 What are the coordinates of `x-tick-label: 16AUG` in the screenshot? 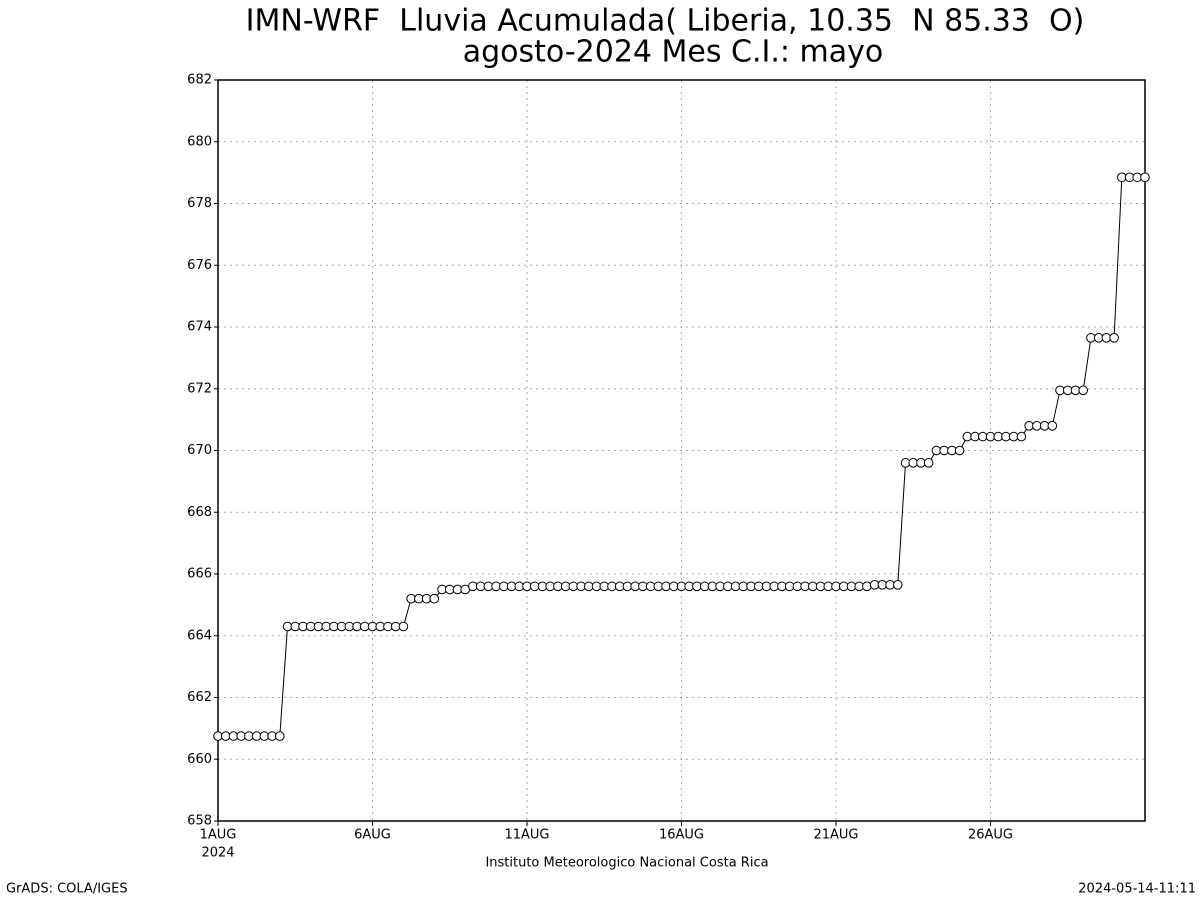 It's located at (681, 835).